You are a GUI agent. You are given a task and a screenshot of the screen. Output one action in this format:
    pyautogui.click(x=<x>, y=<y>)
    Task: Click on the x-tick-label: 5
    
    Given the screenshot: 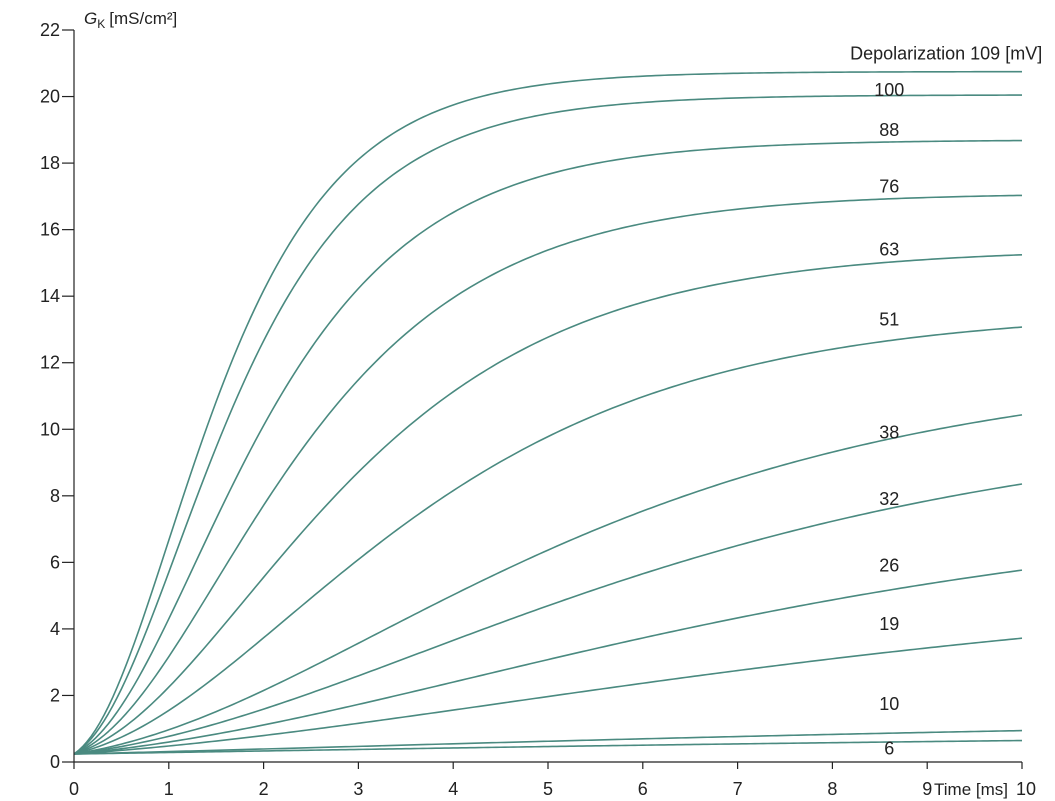 What is the action you would take?
    pyautogui.click(x=548, y=789)
    